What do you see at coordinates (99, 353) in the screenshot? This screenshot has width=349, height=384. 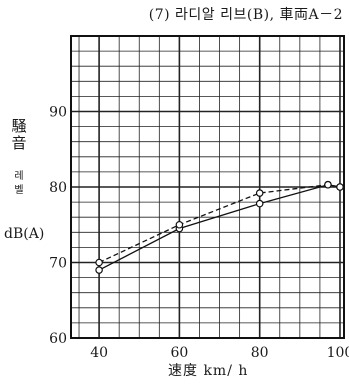 I see `x-tick-label: 40` at bounding box center [99, 353].